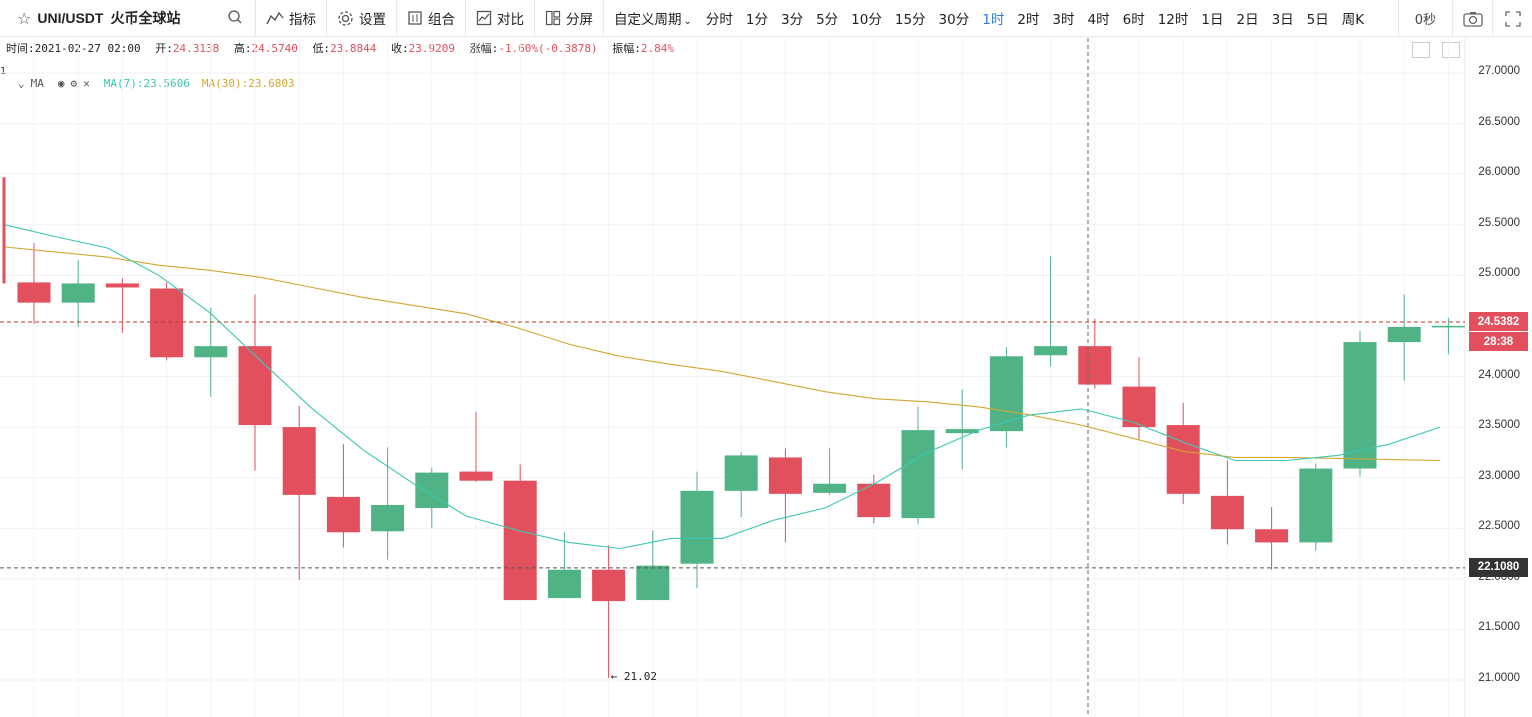 The height and width of the screenshot is (717, 1532). Describe the element at coordinates (1133, 20) in the screenshot. I see `period-option: 6时` at that location.